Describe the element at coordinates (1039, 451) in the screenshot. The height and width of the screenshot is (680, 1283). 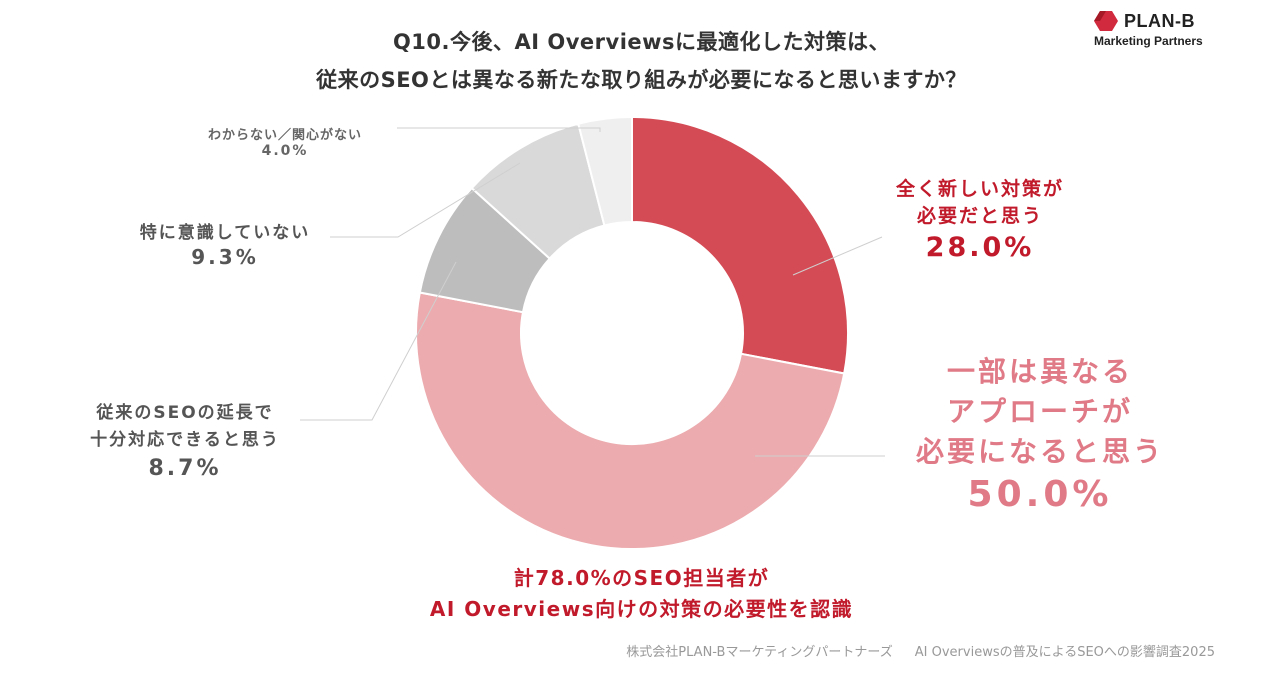
I see `slice-label-text: 必要になると思う` at that location.